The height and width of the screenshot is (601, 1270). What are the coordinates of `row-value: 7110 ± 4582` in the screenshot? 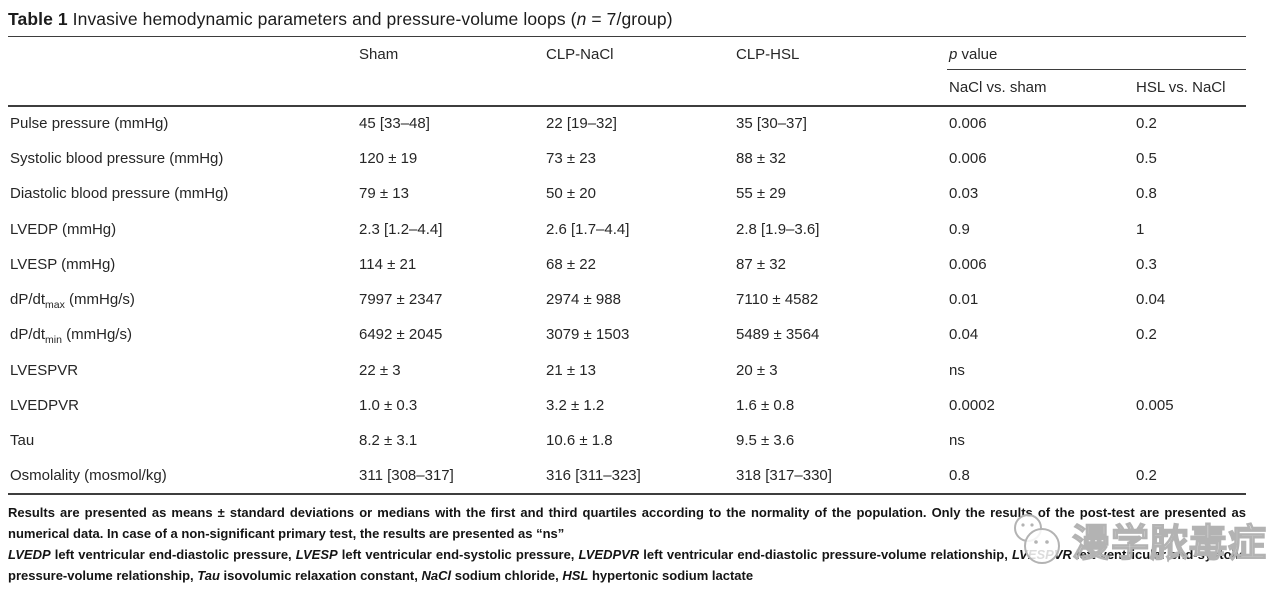 It's located at (777, 300).